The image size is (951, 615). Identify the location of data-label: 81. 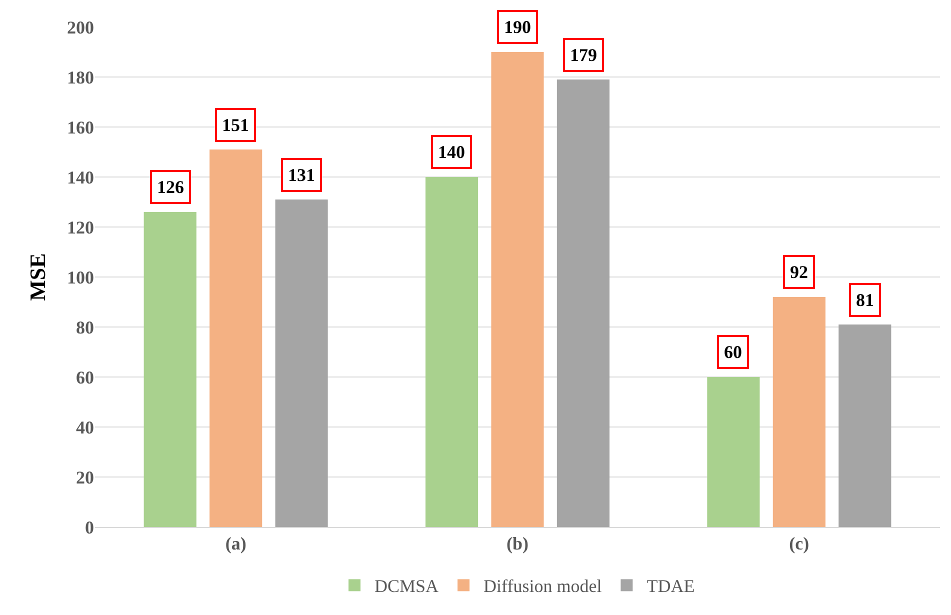
(865, 300).